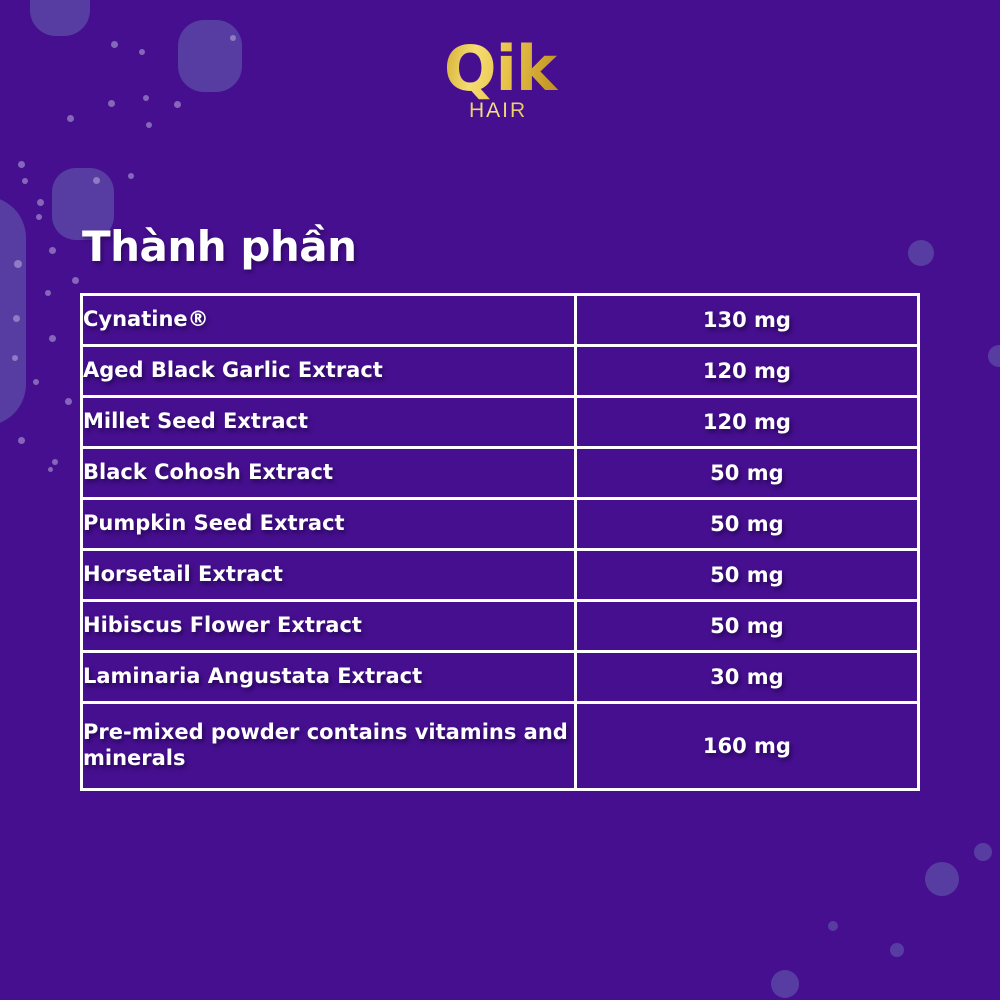  What do you see at coordinates (500, 69) in the screenshot?
I see `logo-wordmark-primary: Qik` at bounding box center [500, 69].